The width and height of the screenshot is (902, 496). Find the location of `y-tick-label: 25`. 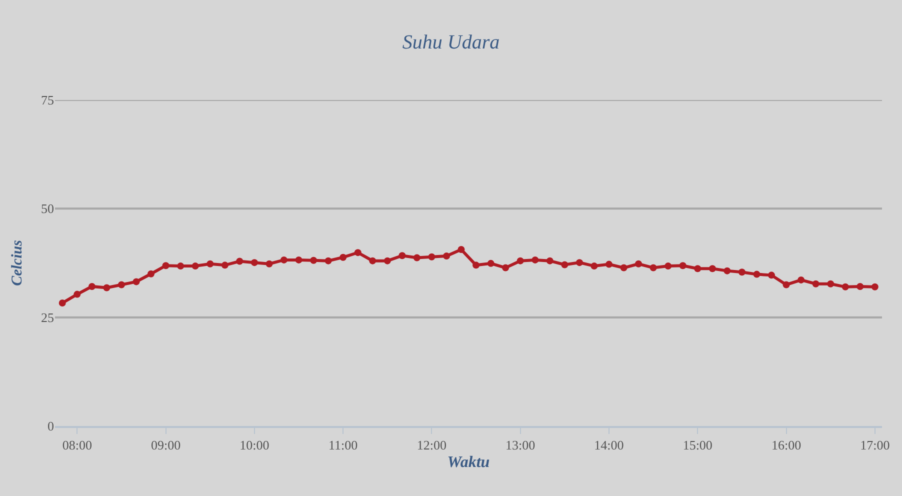

y-tick-label: 25 is located at coordinates (47, 317).